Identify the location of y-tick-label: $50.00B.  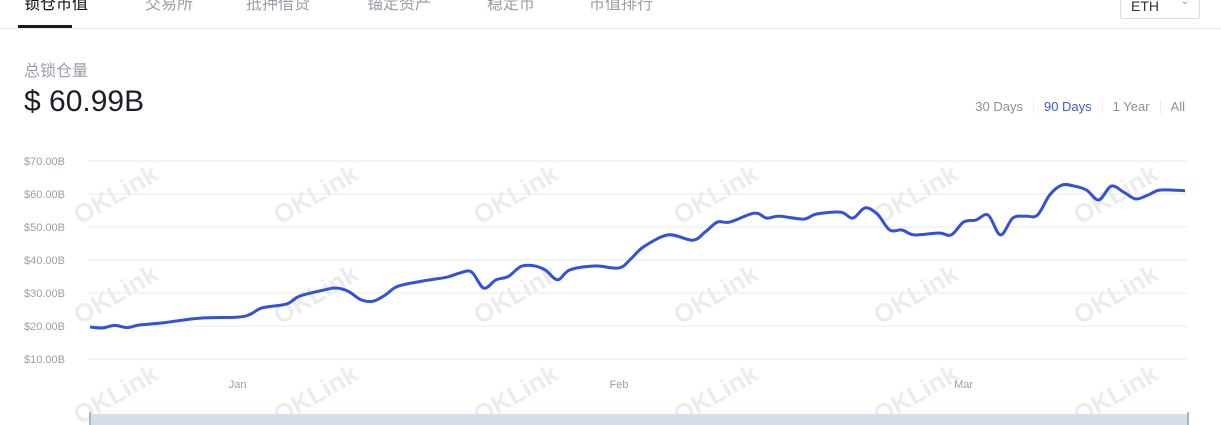
(44, 228).